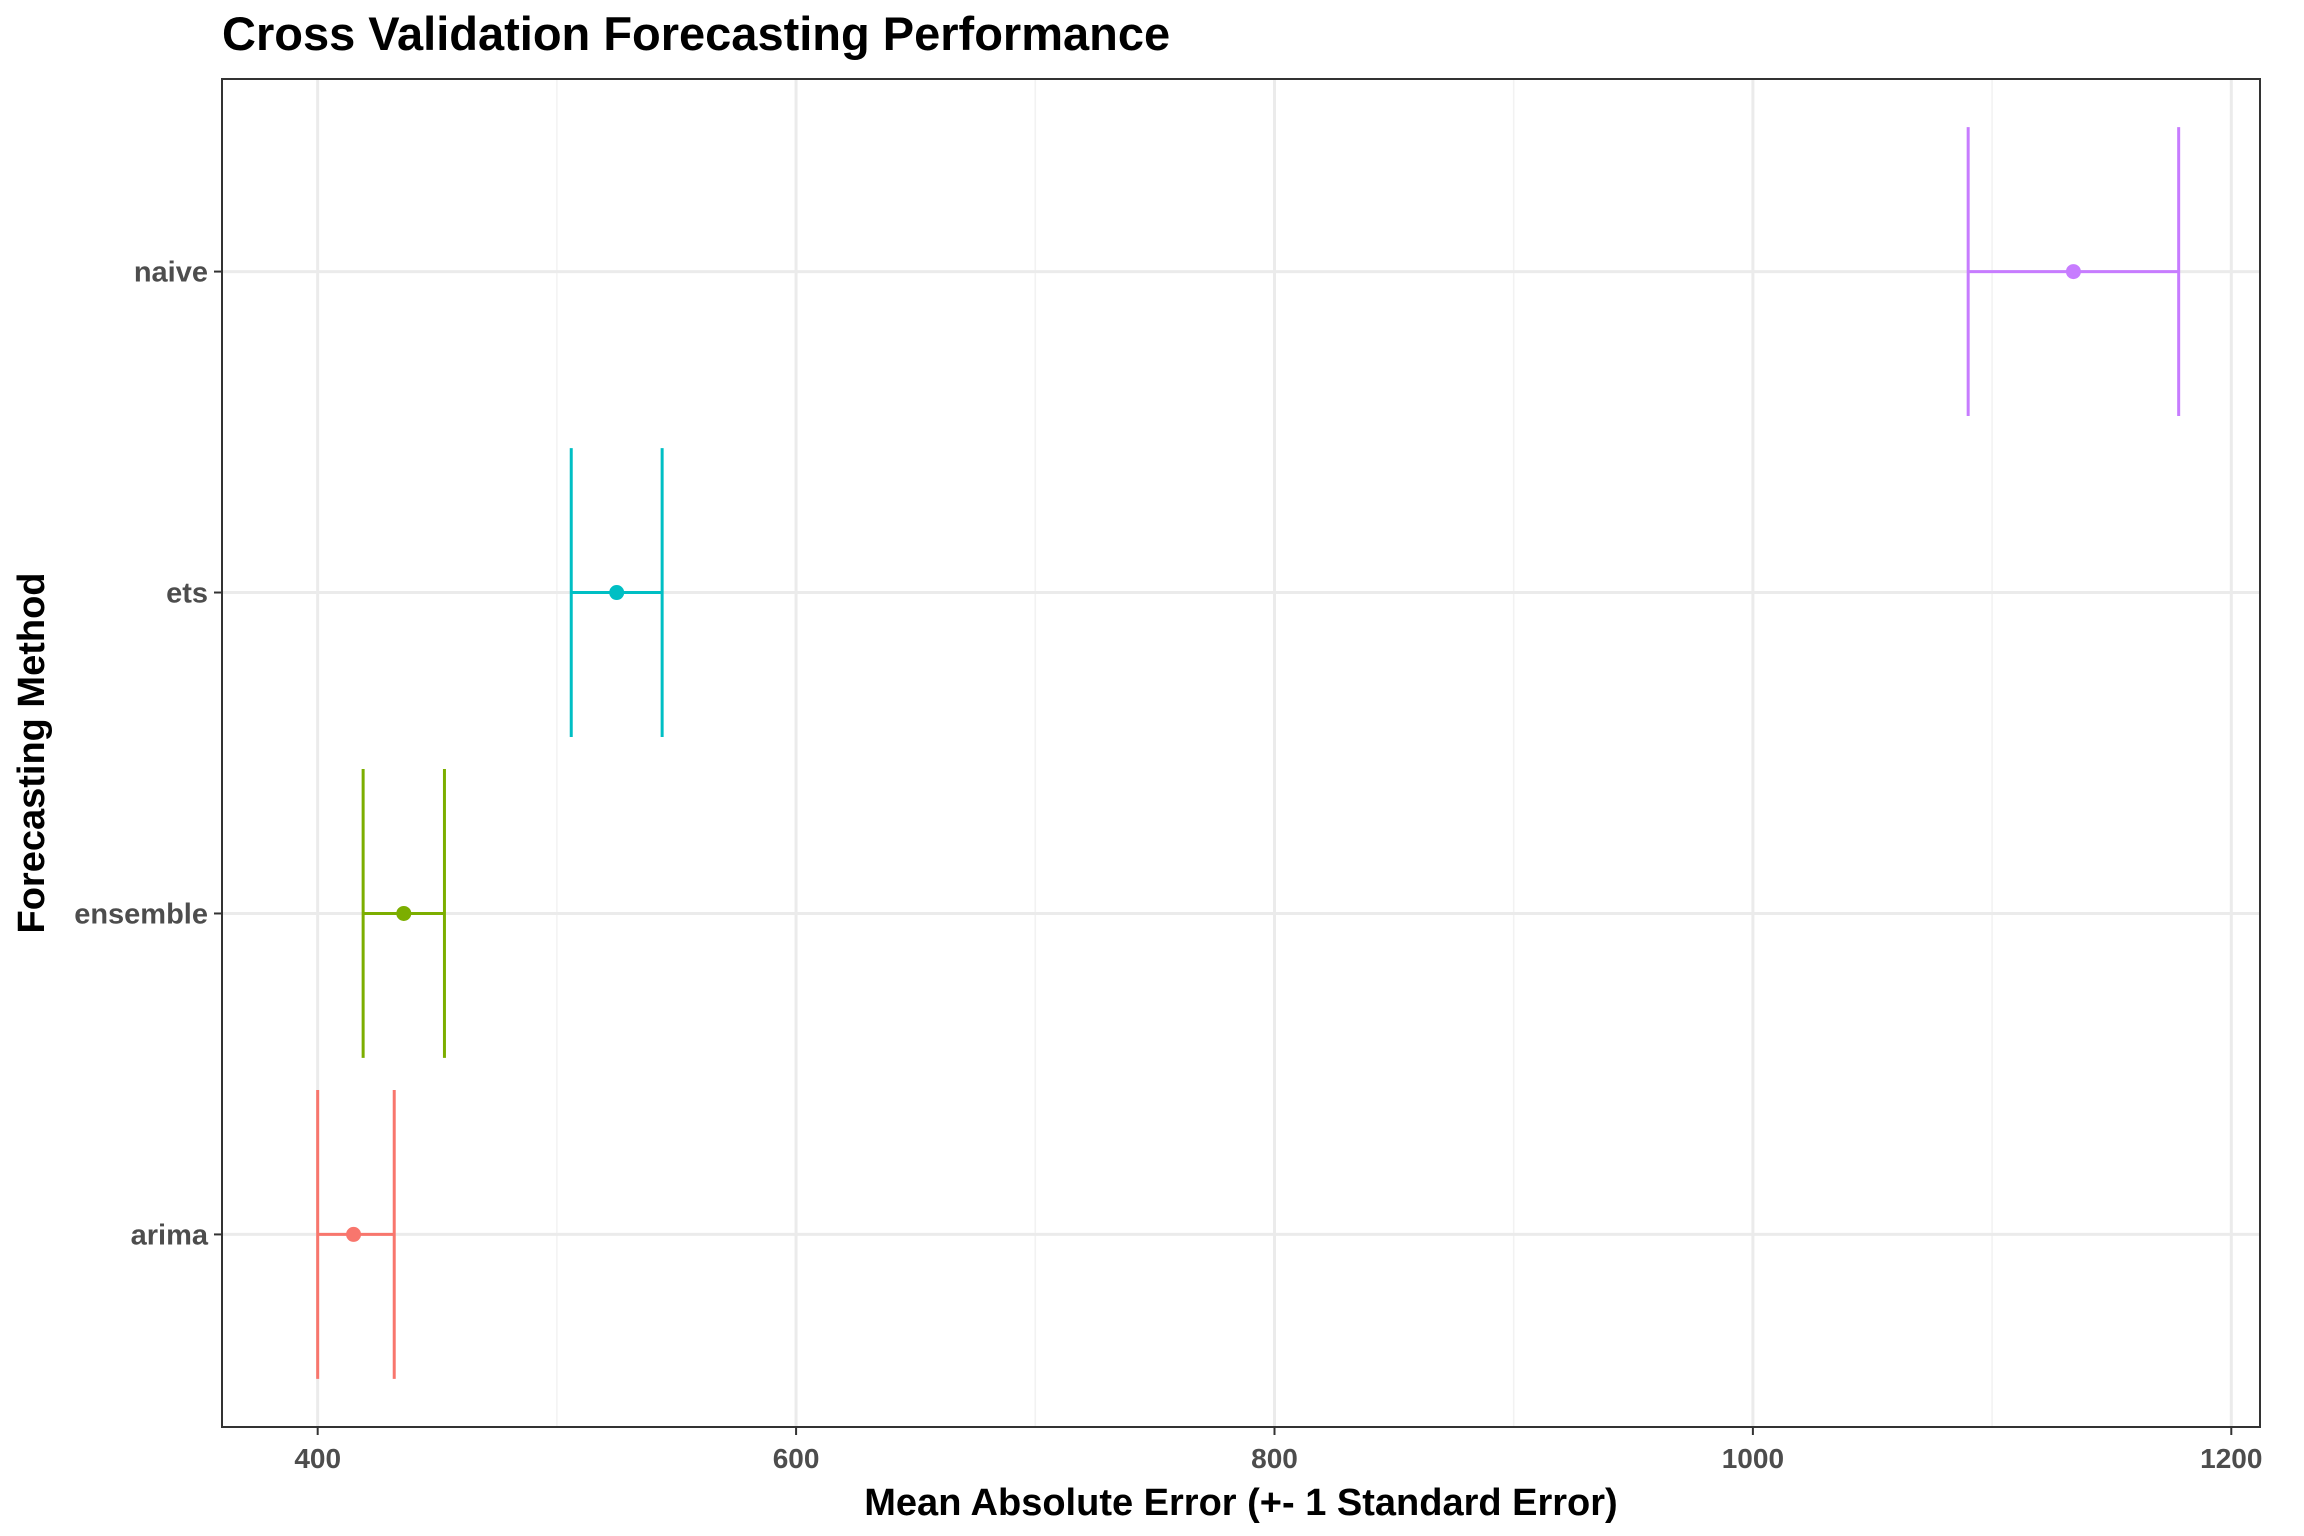 This screenshot has height=1536, width=2304. Describe the element at coordinates (1274, 1458) in the screenshot. I see `x-tick-label: 800` at that location.